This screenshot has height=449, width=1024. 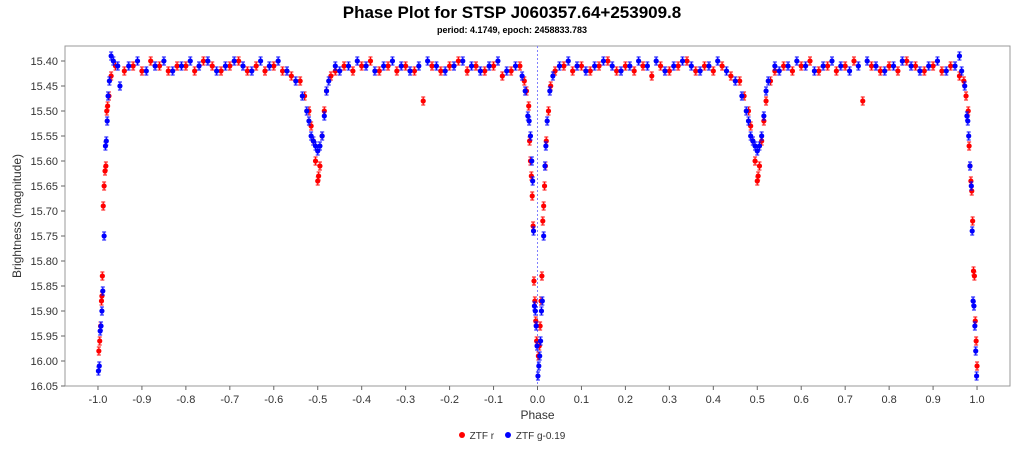 What do you see at coordinates (669, 400) in the screenshot?
I see `x-tick-label: 0.3` at bounding box center [669, 400].